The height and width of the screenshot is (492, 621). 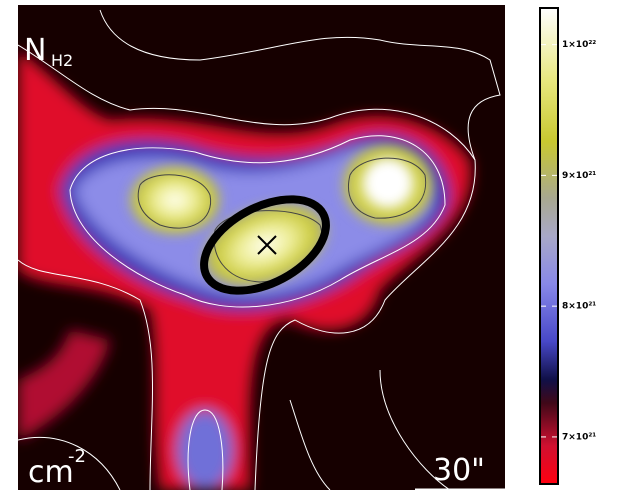 I want to click on map-label: N, so click(x=35, y=50).